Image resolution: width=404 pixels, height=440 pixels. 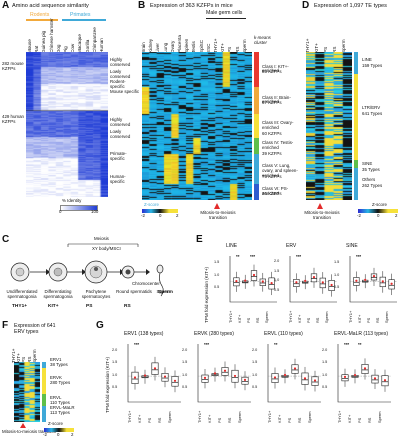 What do you see at coordinates (209, 418) in the screenshot?
I see `g-xtick: KIT+` at bounding box center [209, 418].